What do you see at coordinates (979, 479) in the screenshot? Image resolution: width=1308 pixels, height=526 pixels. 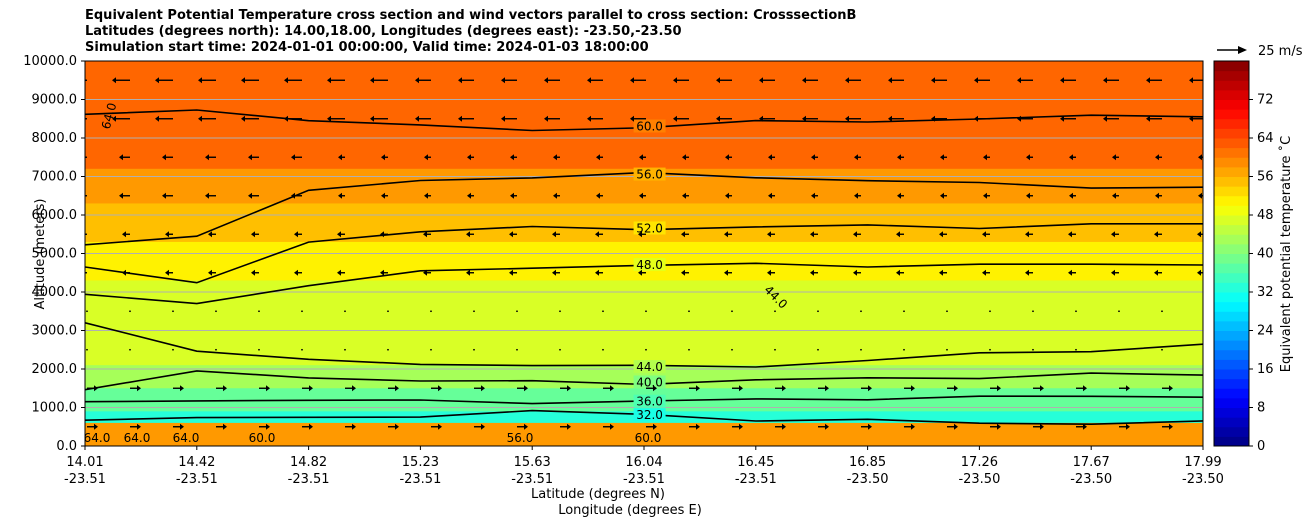 I see `x-tick-label-lon: -23.50` at bounding box center [979, 479].